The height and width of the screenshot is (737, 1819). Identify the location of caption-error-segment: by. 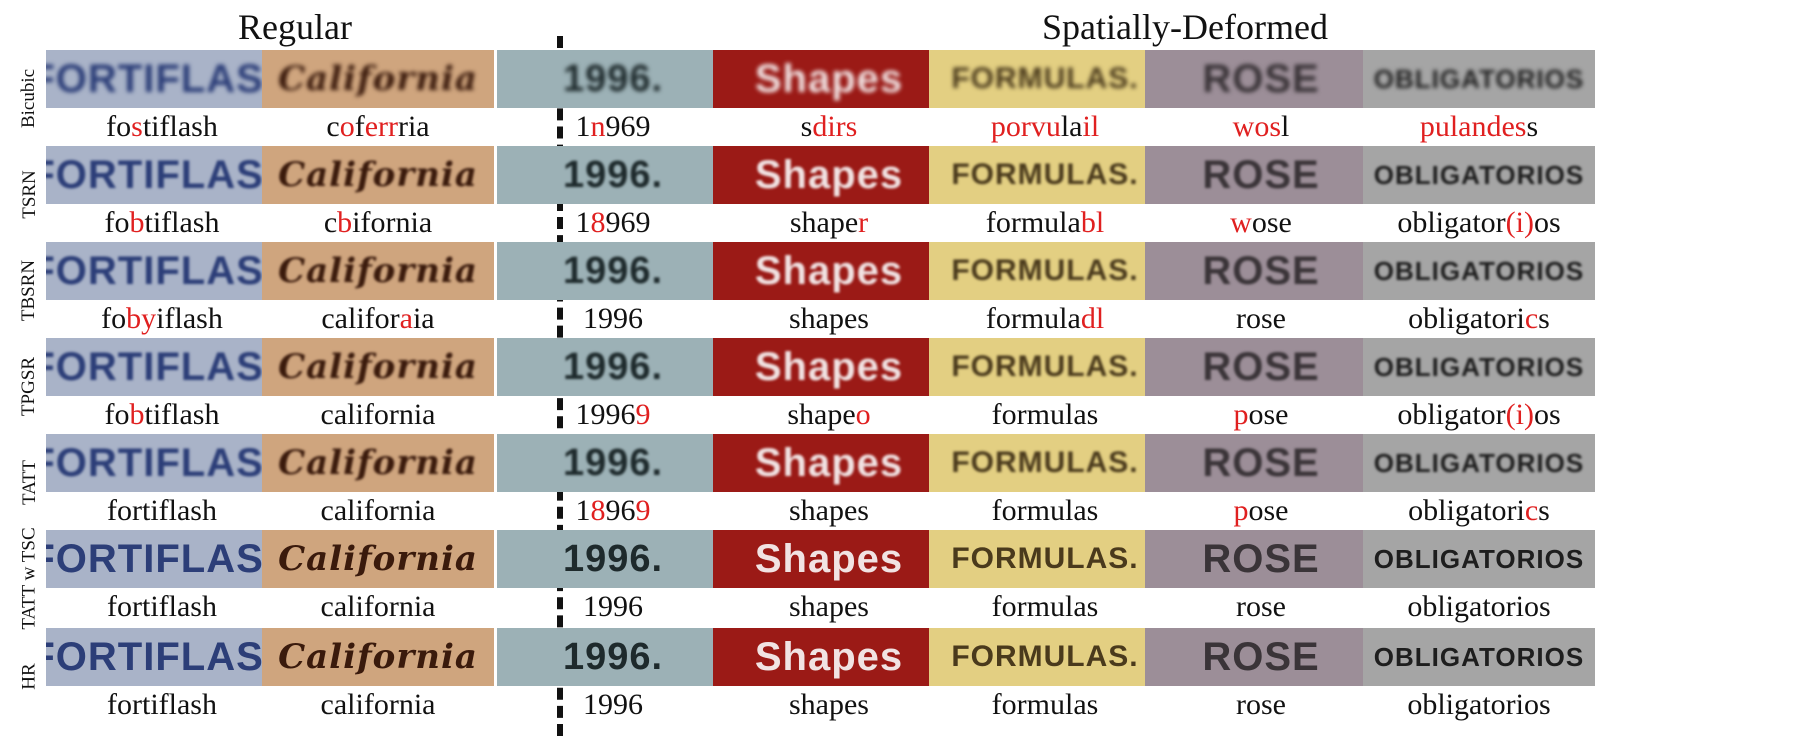
(141, 318).